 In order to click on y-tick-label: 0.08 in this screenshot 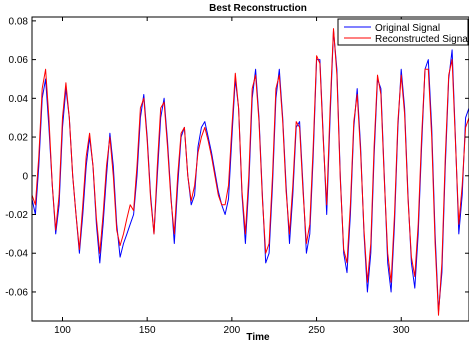, I will do `click(19, 21)`.